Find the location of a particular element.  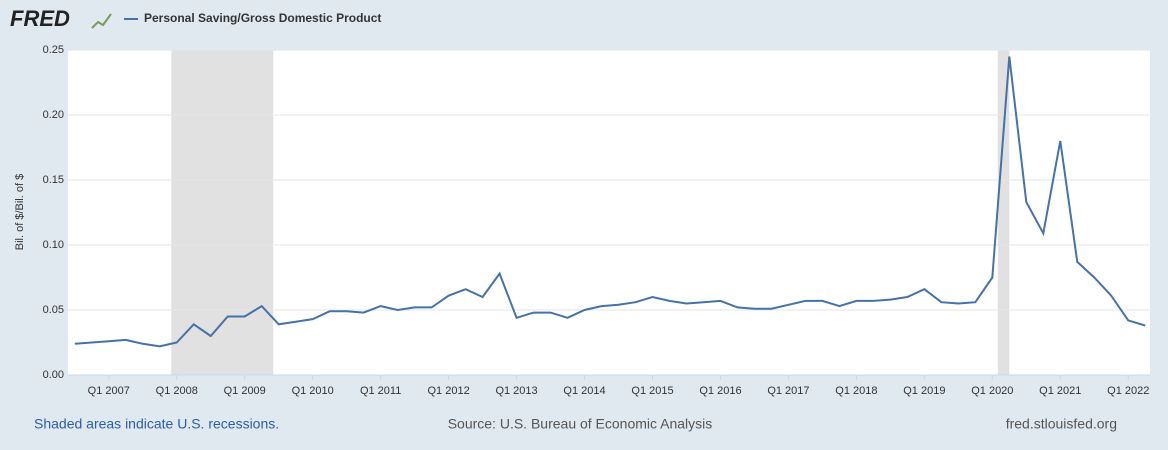

y-tick-label: 0.00 is located at coordinates (53, 375).